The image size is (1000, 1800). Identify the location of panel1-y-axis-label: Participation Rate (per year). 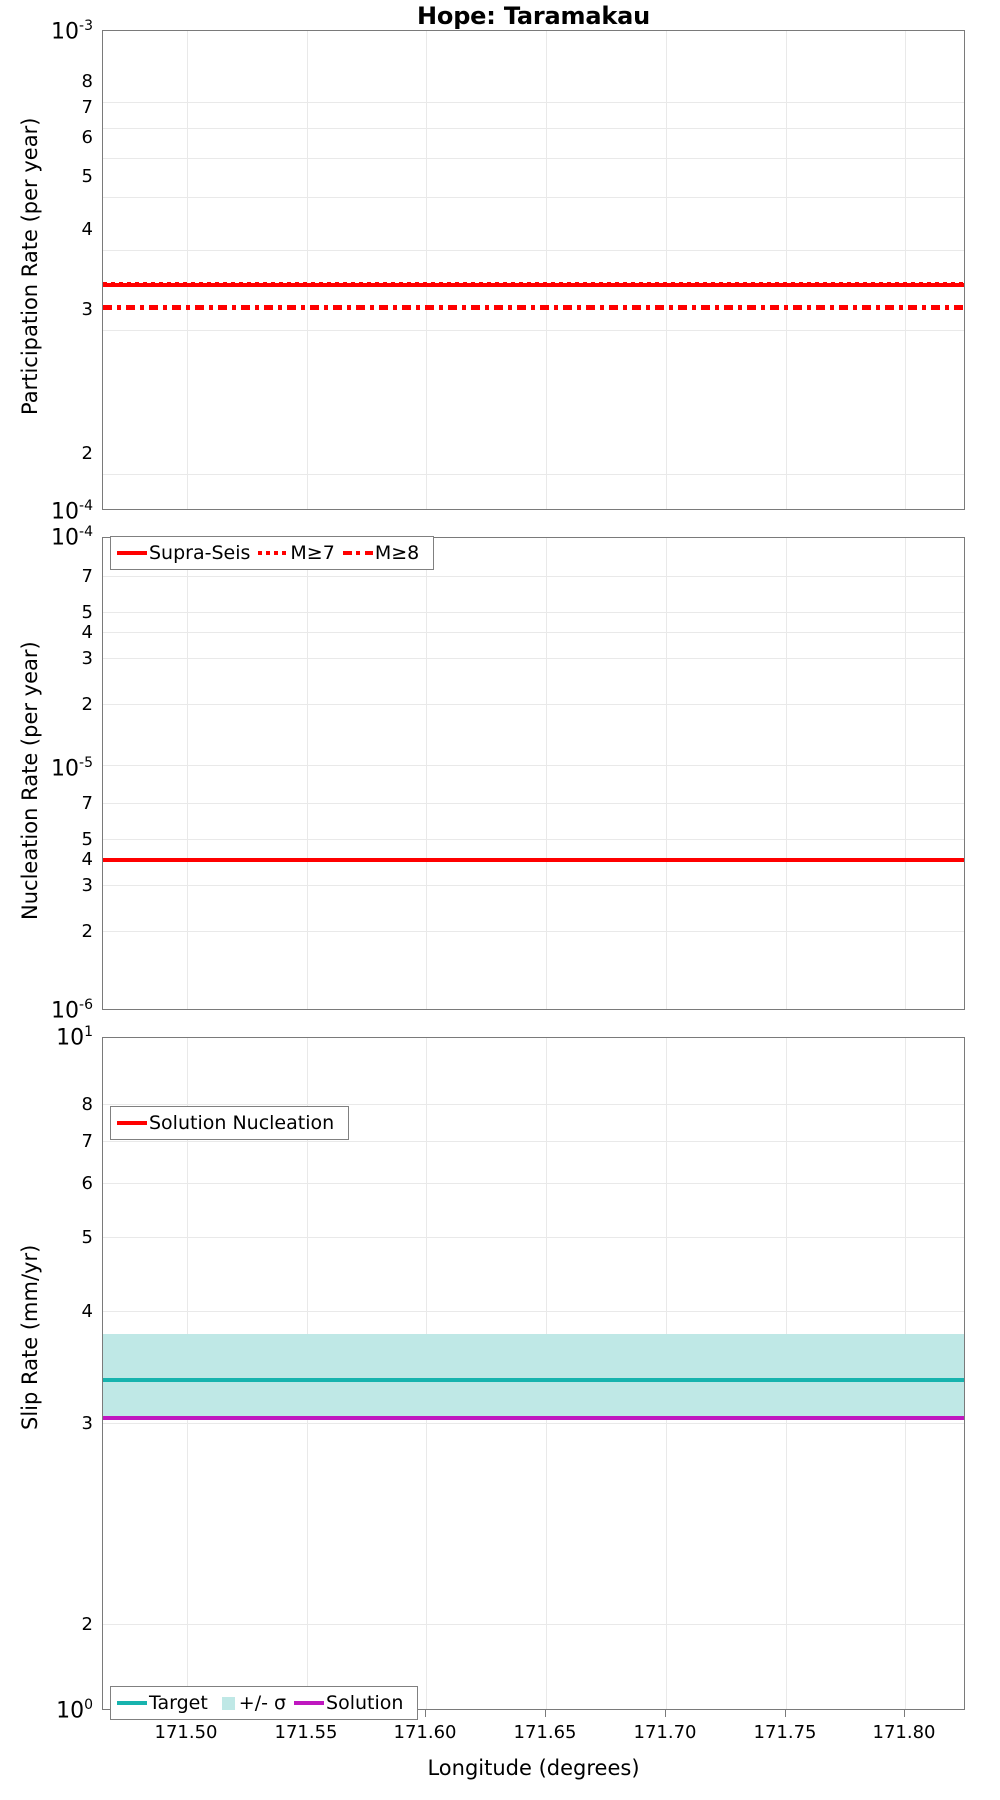
(30, 266).